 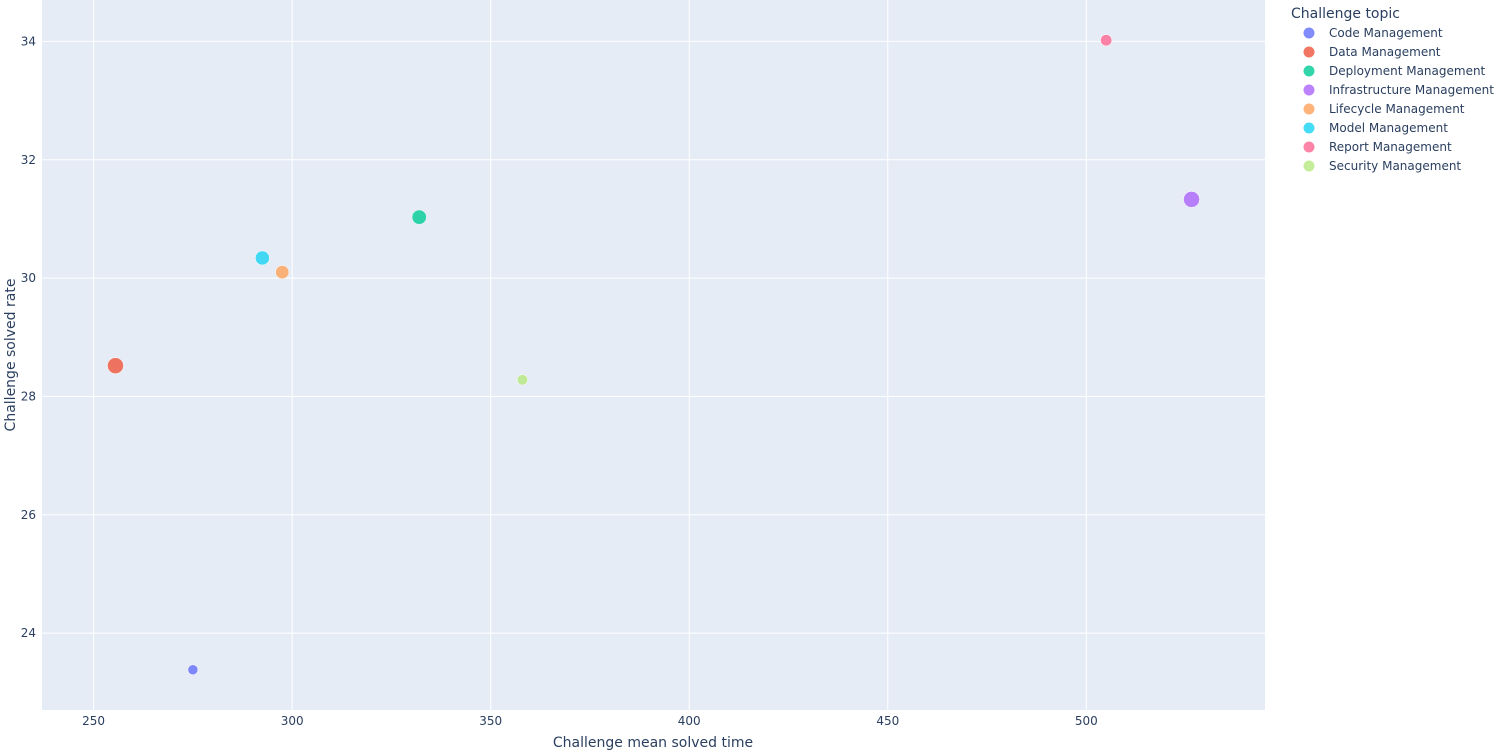 What do you see at coordinates (1386, 33) in the screenshot?
I see `legend-label: Code Management` at bounding box center [1386, 33].